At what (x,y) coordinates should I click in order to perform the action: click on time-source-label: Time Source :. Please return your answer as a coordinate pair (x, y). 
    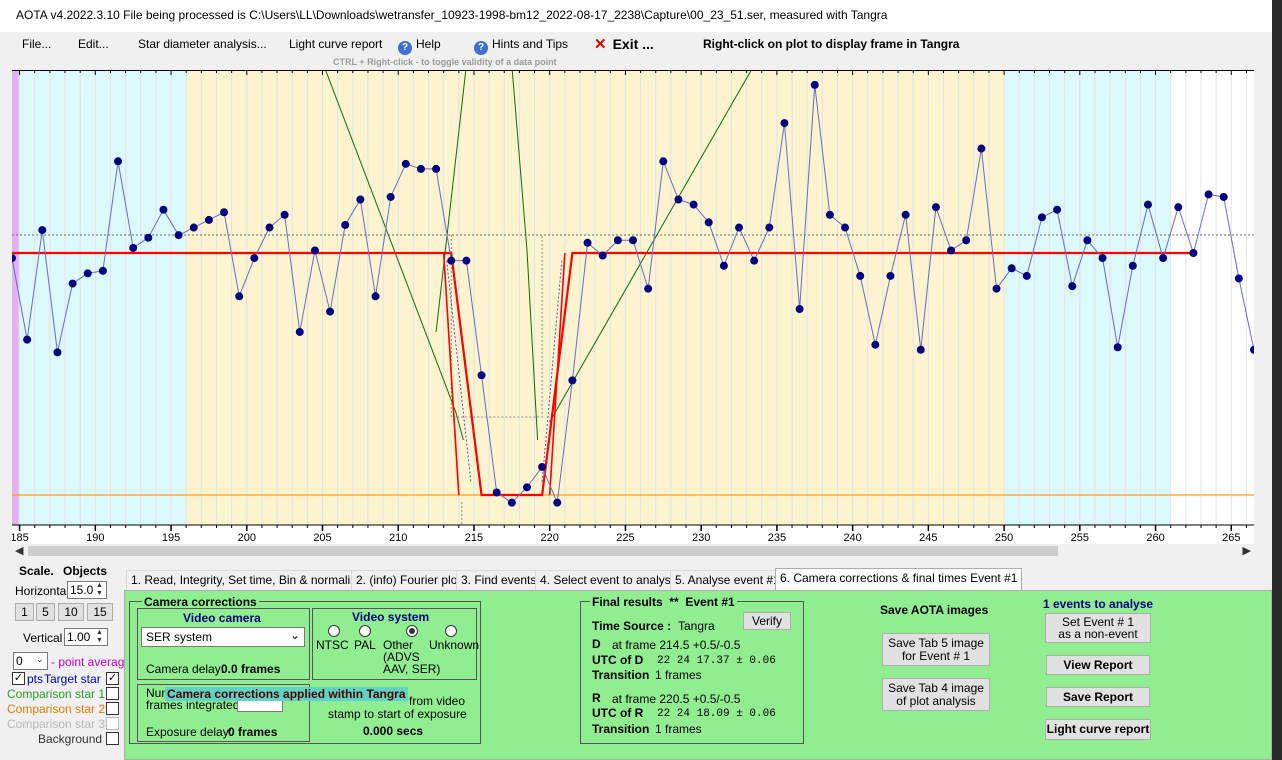
    Looking at the image, I should click on (632, 626).